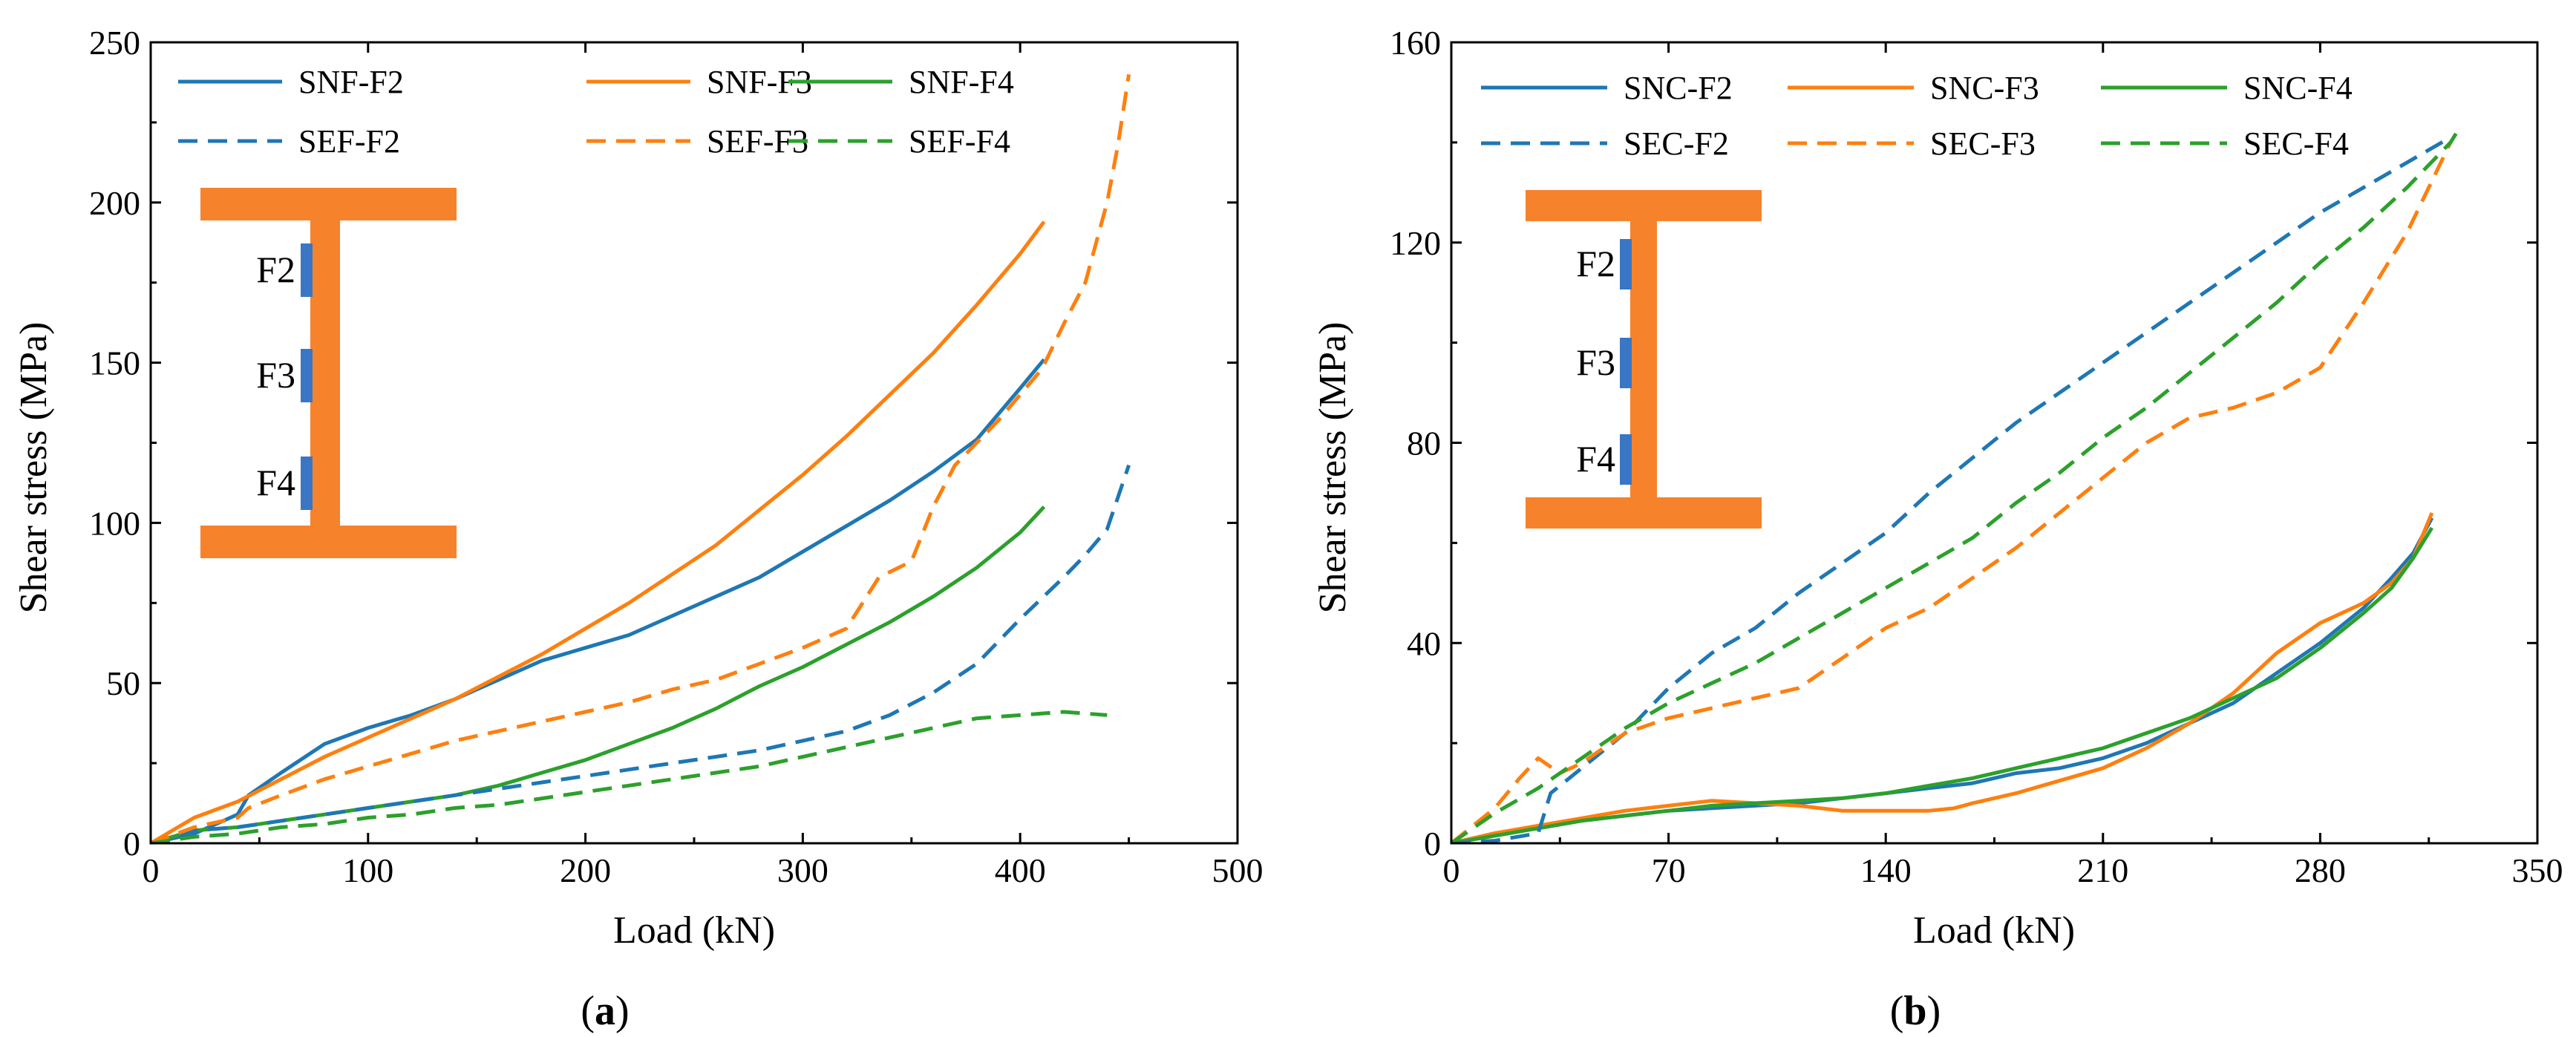  What do you see at coordinates (289, 142) in the screenshot?
I see `panel-a-legend-item-sef-f2: SEF-F2` at bounding box center [289, 142].